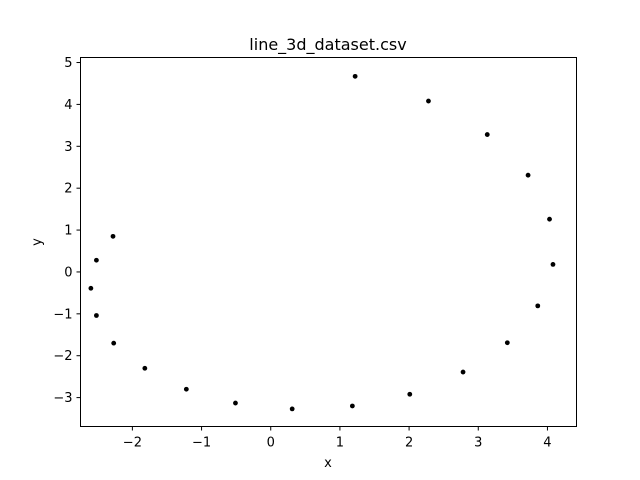  Describe the element at coordinates (68, 147) in the screenshot. I see `y-tick-label: 3` at that location.